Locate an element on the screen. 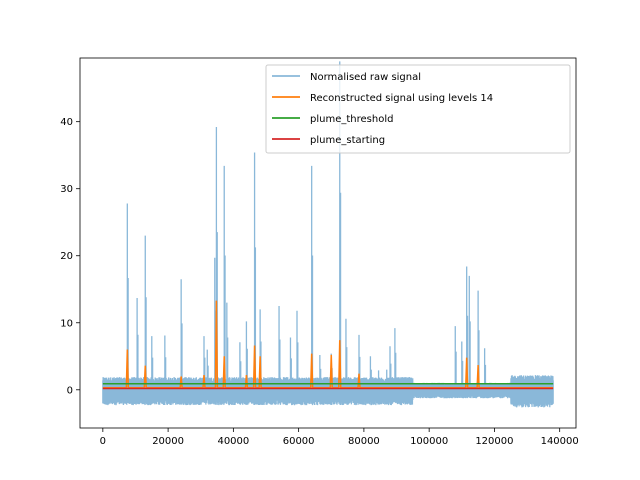 The height and width of the screenshot is (480, 640). x-tick-label: 140000 is located at coordinates (560, 441).